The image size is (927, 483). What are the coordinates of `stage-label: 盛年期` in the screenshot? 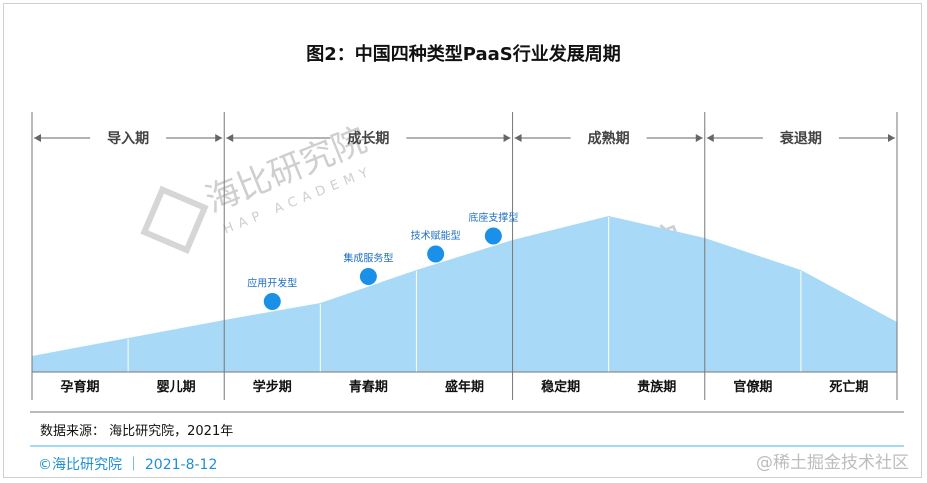 It's located at (464, 387).